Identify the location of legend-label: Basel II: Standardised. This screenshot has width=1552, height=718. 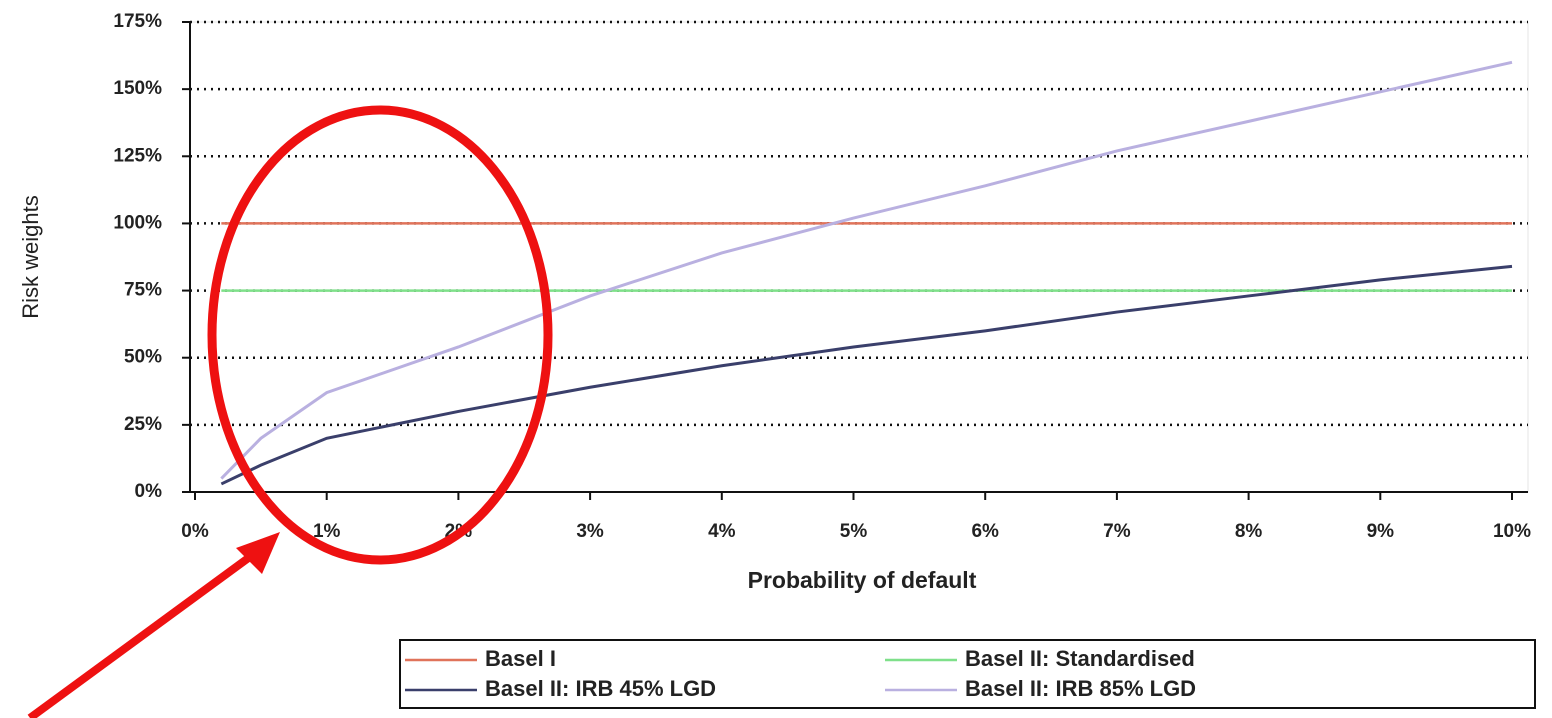
(1080, 658).